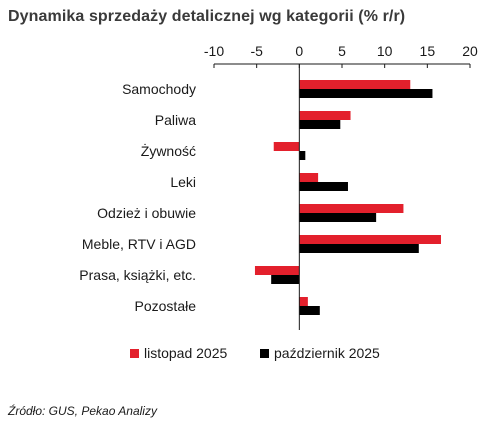  I want to click on x-tick-label: -5, so click(256, 51).